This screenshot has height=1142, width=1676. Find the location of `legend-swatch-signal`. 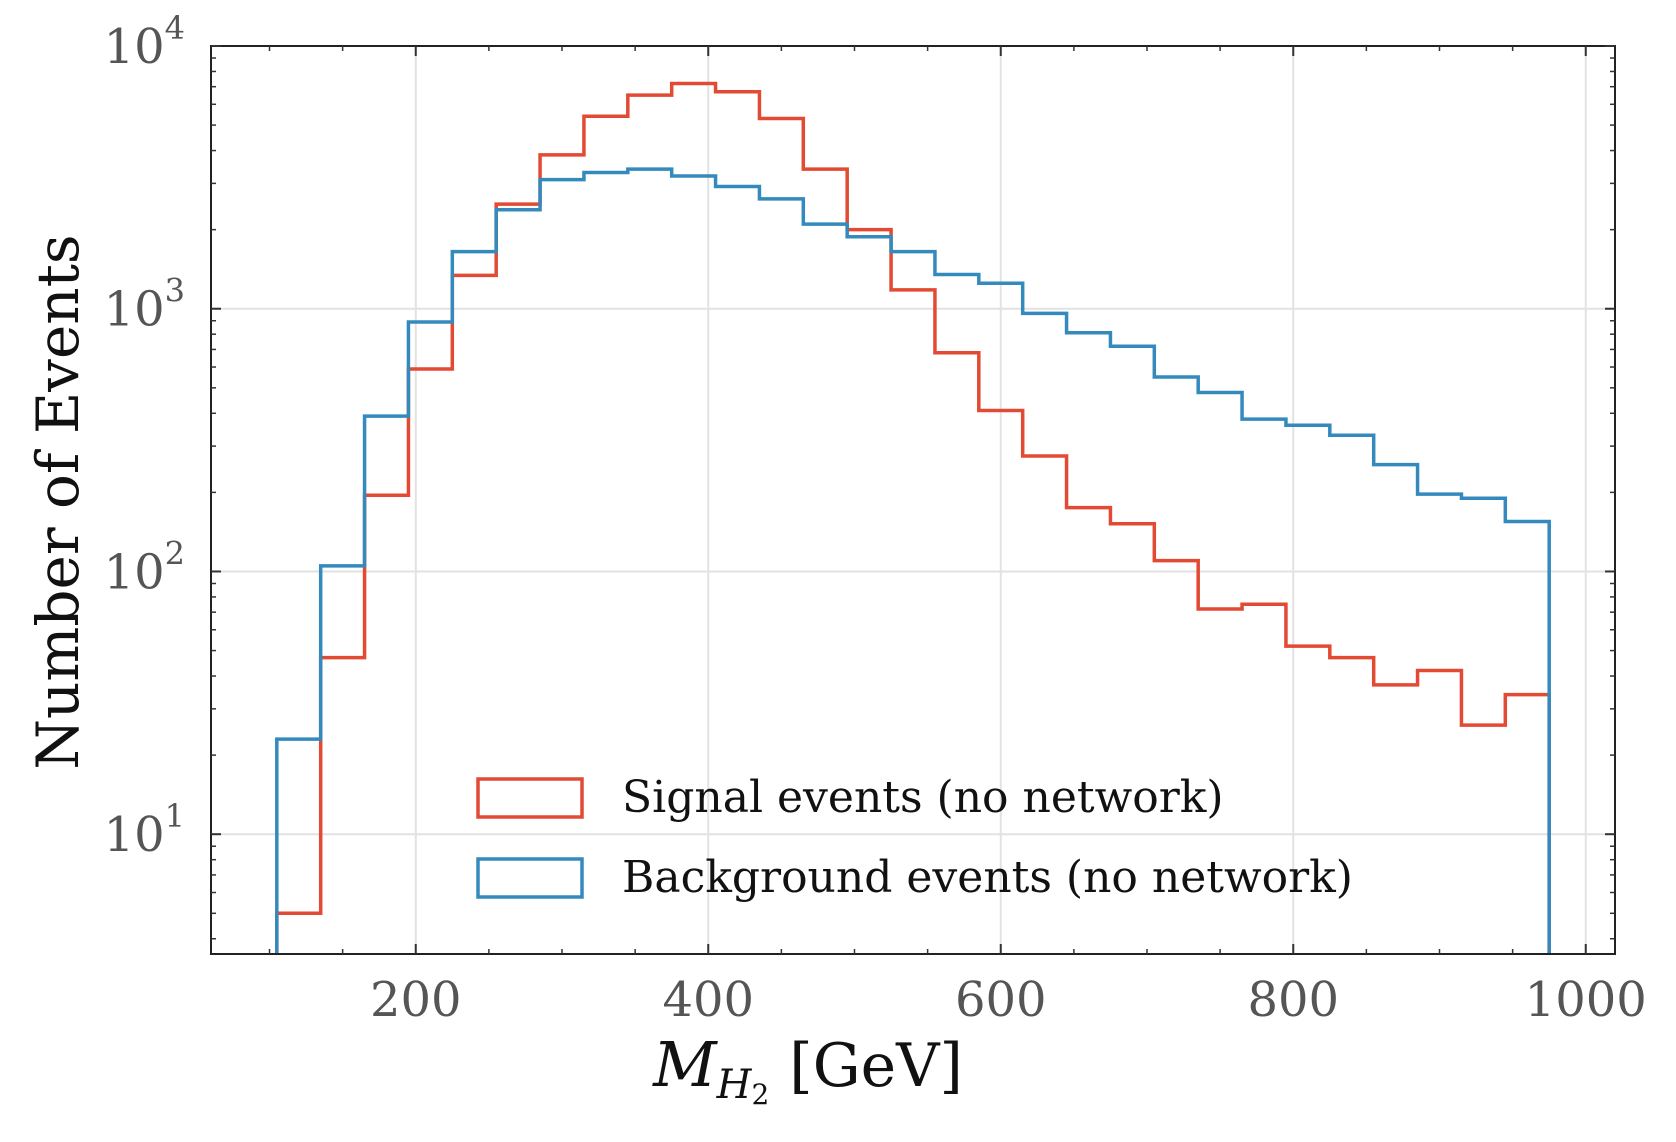

legend-swatch-signal is located at coordinates (530, 798).